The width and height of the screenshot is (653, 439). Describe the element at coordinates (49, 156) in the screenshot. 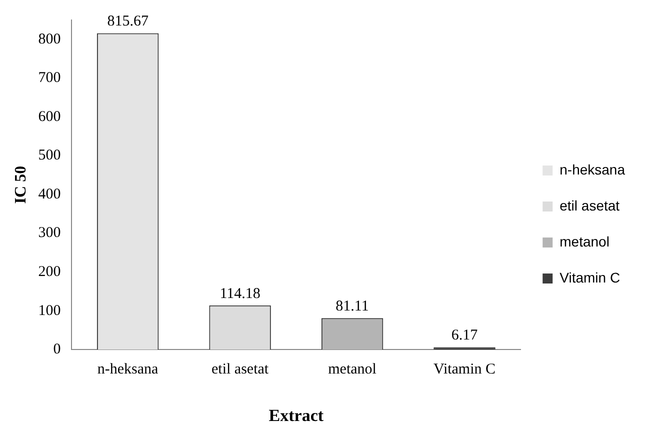

I see `y-tick-label: 500` at that location.